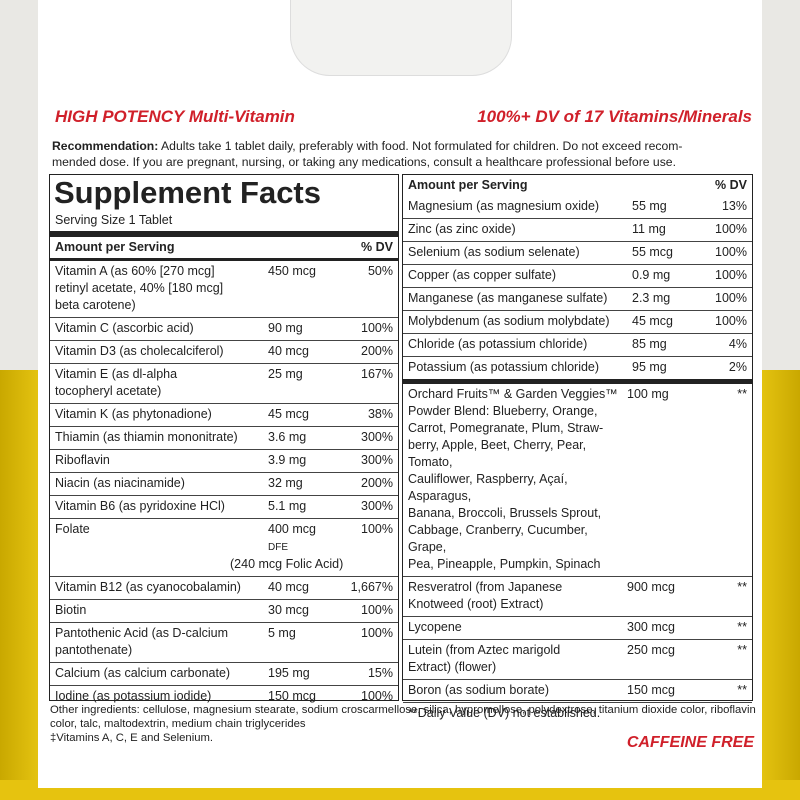 Image resolution: width=800 pixels, height=800 pixels. What do you see at coordinates (377, 506) in the screenshot?
I see `daily-value: 300%` at bounding box center [377, 506].